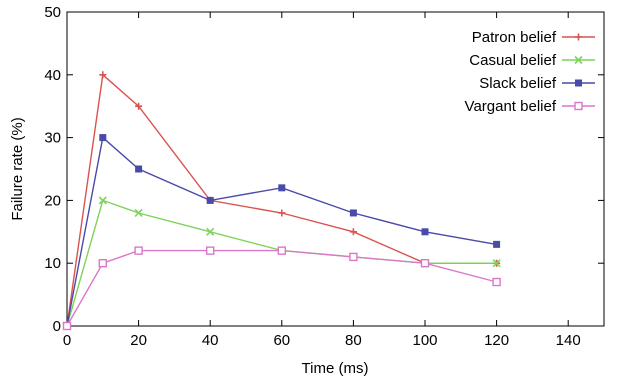 This screenshot has width=617, height=385. Describe the element at coordinates (281, 340) in the screenshot. I see `x-tick-label: 60` at that location.